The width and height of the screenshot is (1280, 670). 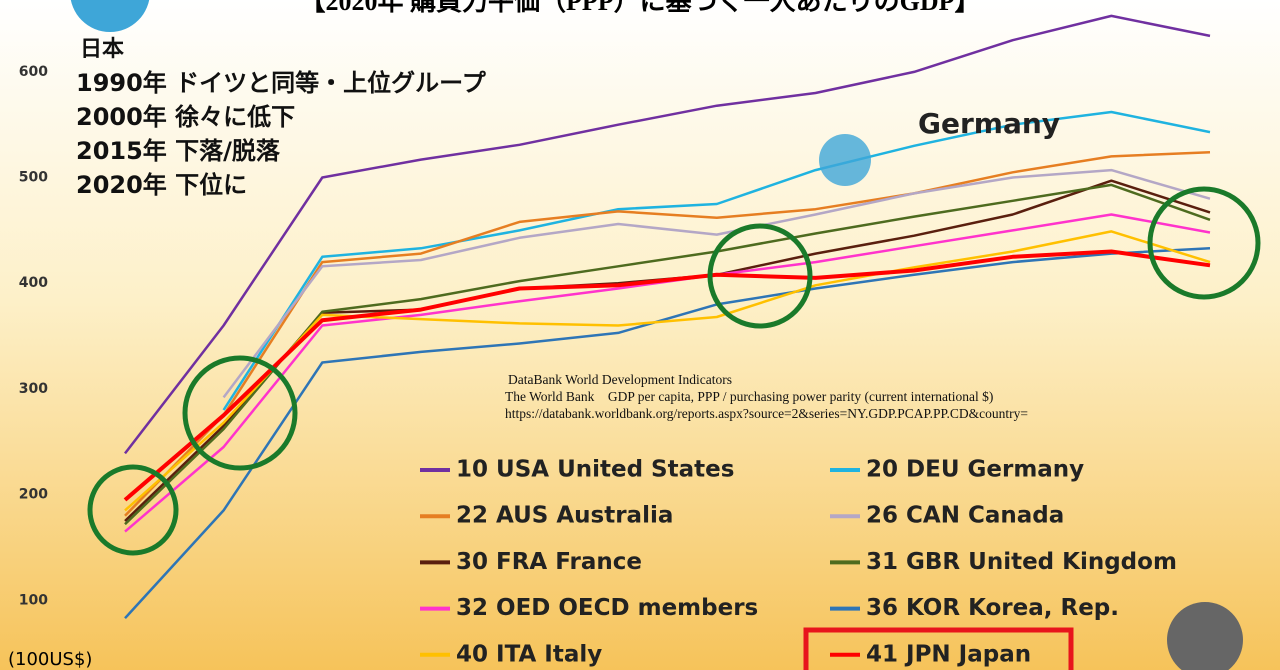 I want to click on legend-label: 30 FRA France, so click(x=549, y=562).